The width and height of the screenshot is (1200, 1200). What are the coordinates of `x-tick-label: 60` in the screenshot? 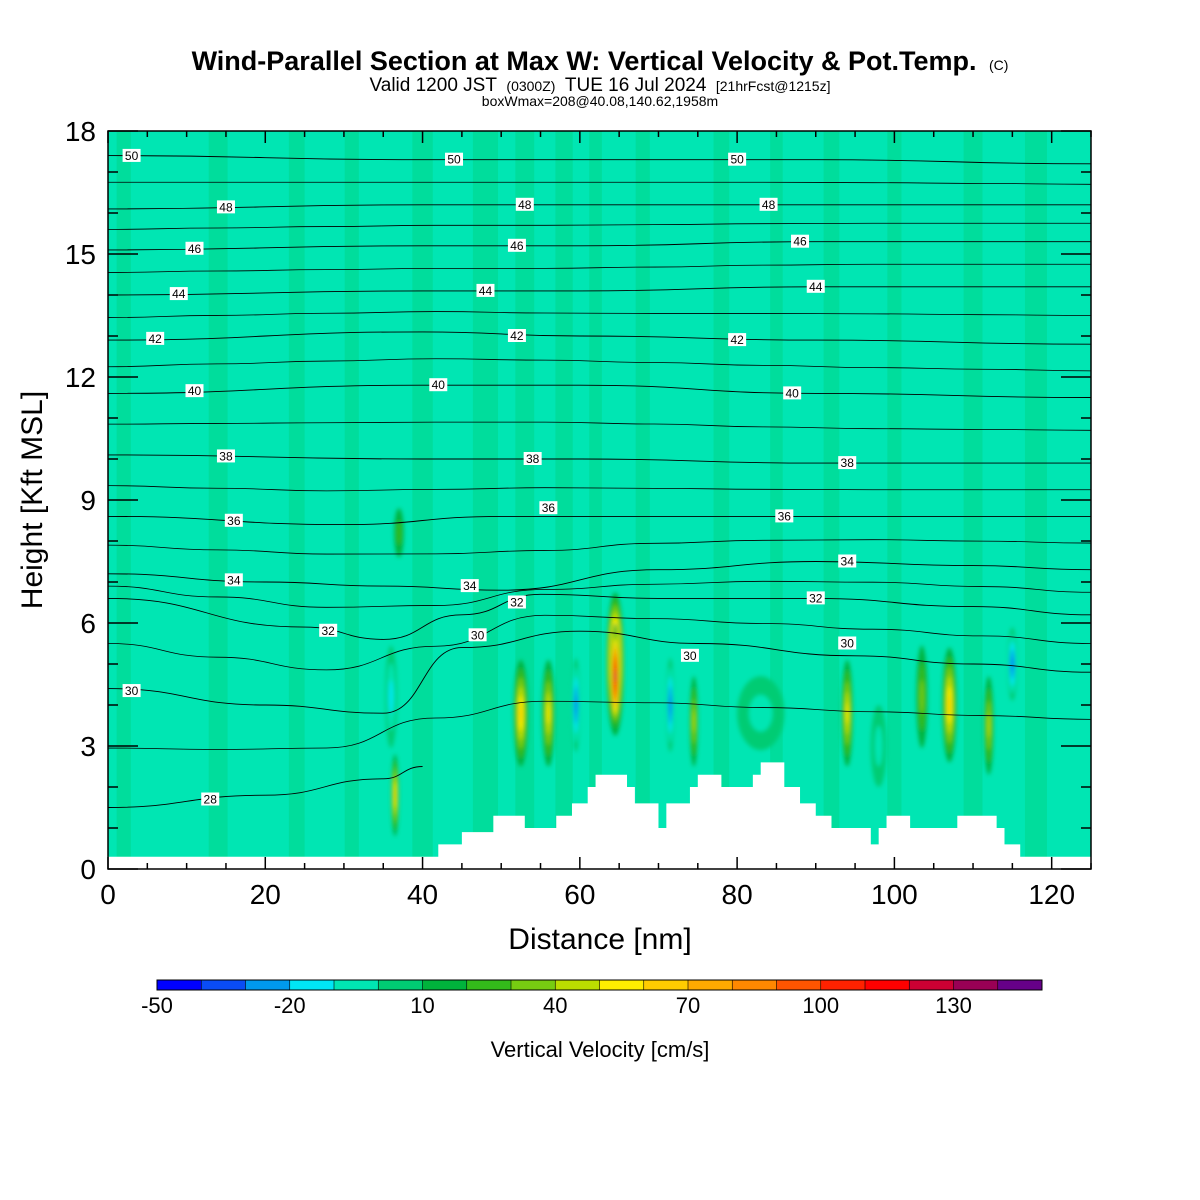 It's located at (579, 894).